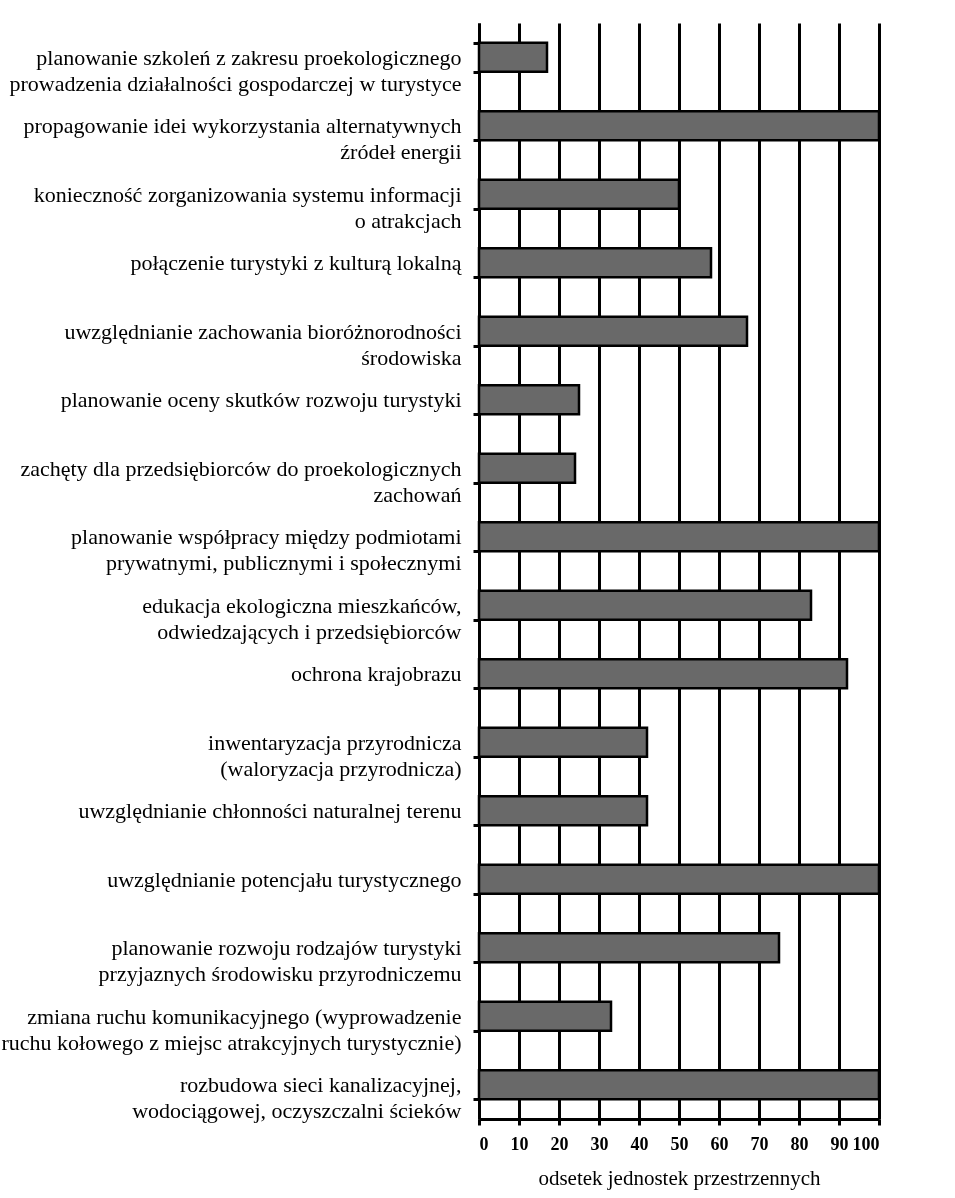  What do you see at coordinates (241, 481) in the screenshot?
I see `y-tick-label: zachęty dla przedsiębiorców do proekologicznych zachowań` at bounding box center [241, 481].